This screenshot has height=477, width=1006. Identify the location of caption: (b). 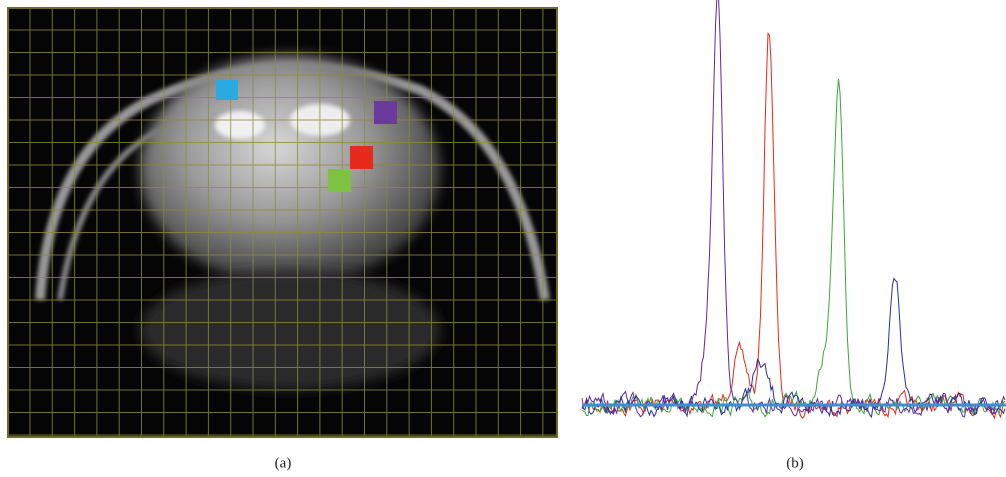
(795, 463).